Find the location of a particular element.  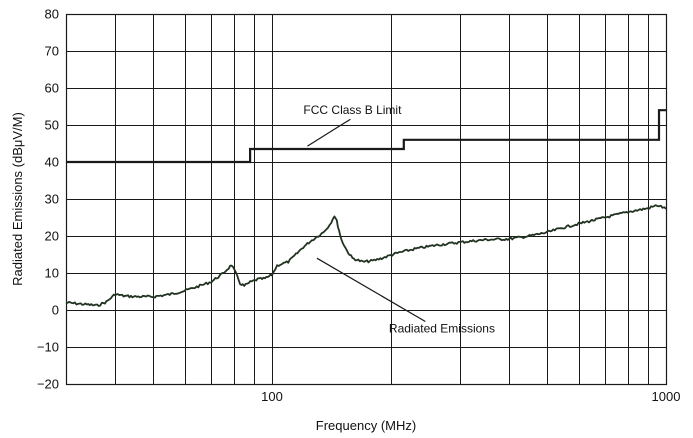

series-line-fcc-limit is located at coordinates (366, 136).